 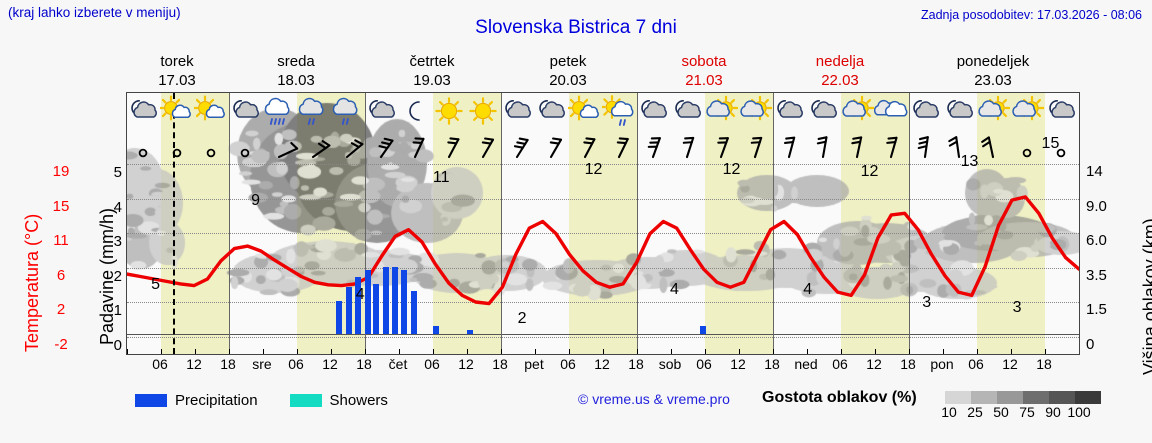 What do you see at coordinates (1094, 171) in the screenshot?
I see `cloud-height-tick: 14` at bounding box center [1094, 171].